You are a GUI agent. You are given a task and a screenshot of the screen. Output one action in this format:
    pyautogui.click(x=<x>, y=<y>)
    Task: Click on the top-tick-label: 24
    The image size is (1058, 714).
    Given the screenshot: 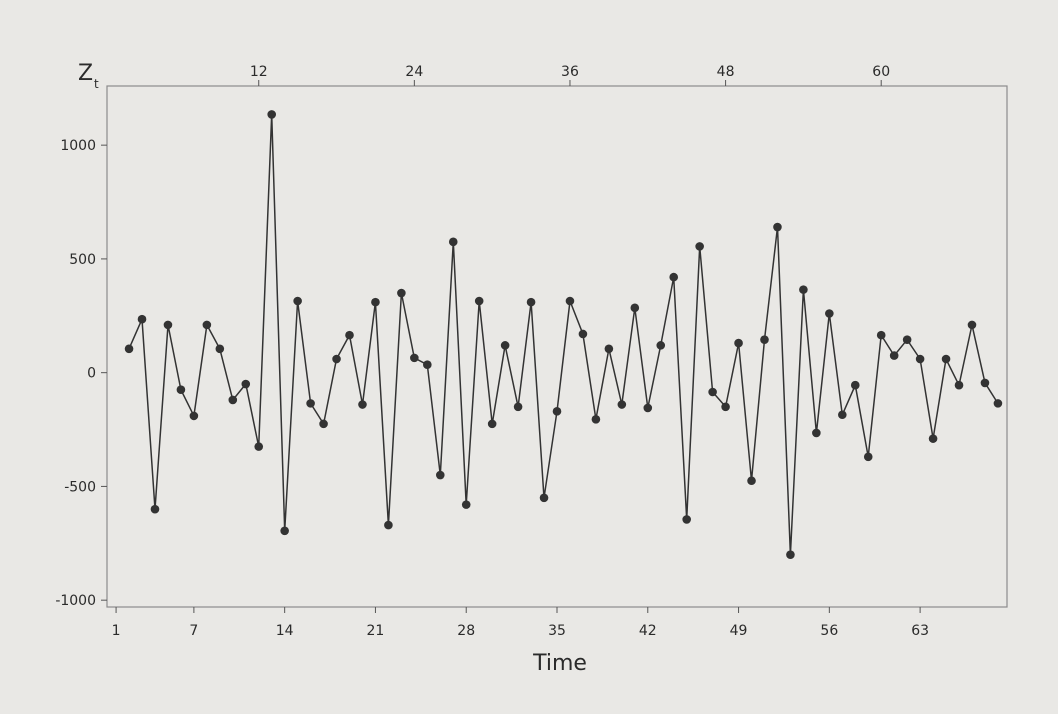 What is the action you would take?
    pyautogui.click(x=414, y=72)
    